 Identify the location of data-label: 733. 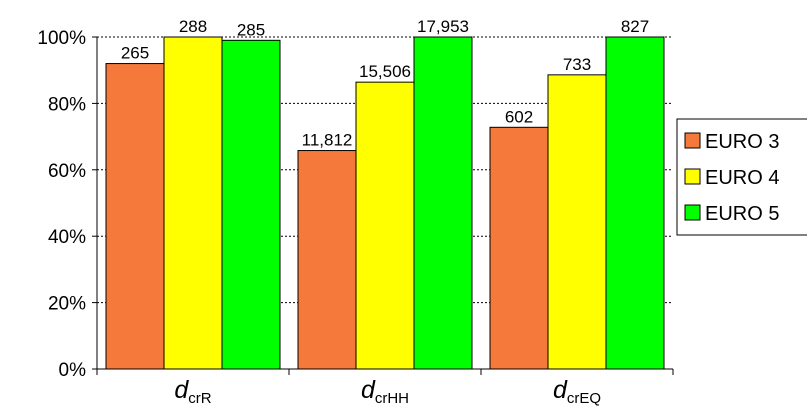
(577, 64).